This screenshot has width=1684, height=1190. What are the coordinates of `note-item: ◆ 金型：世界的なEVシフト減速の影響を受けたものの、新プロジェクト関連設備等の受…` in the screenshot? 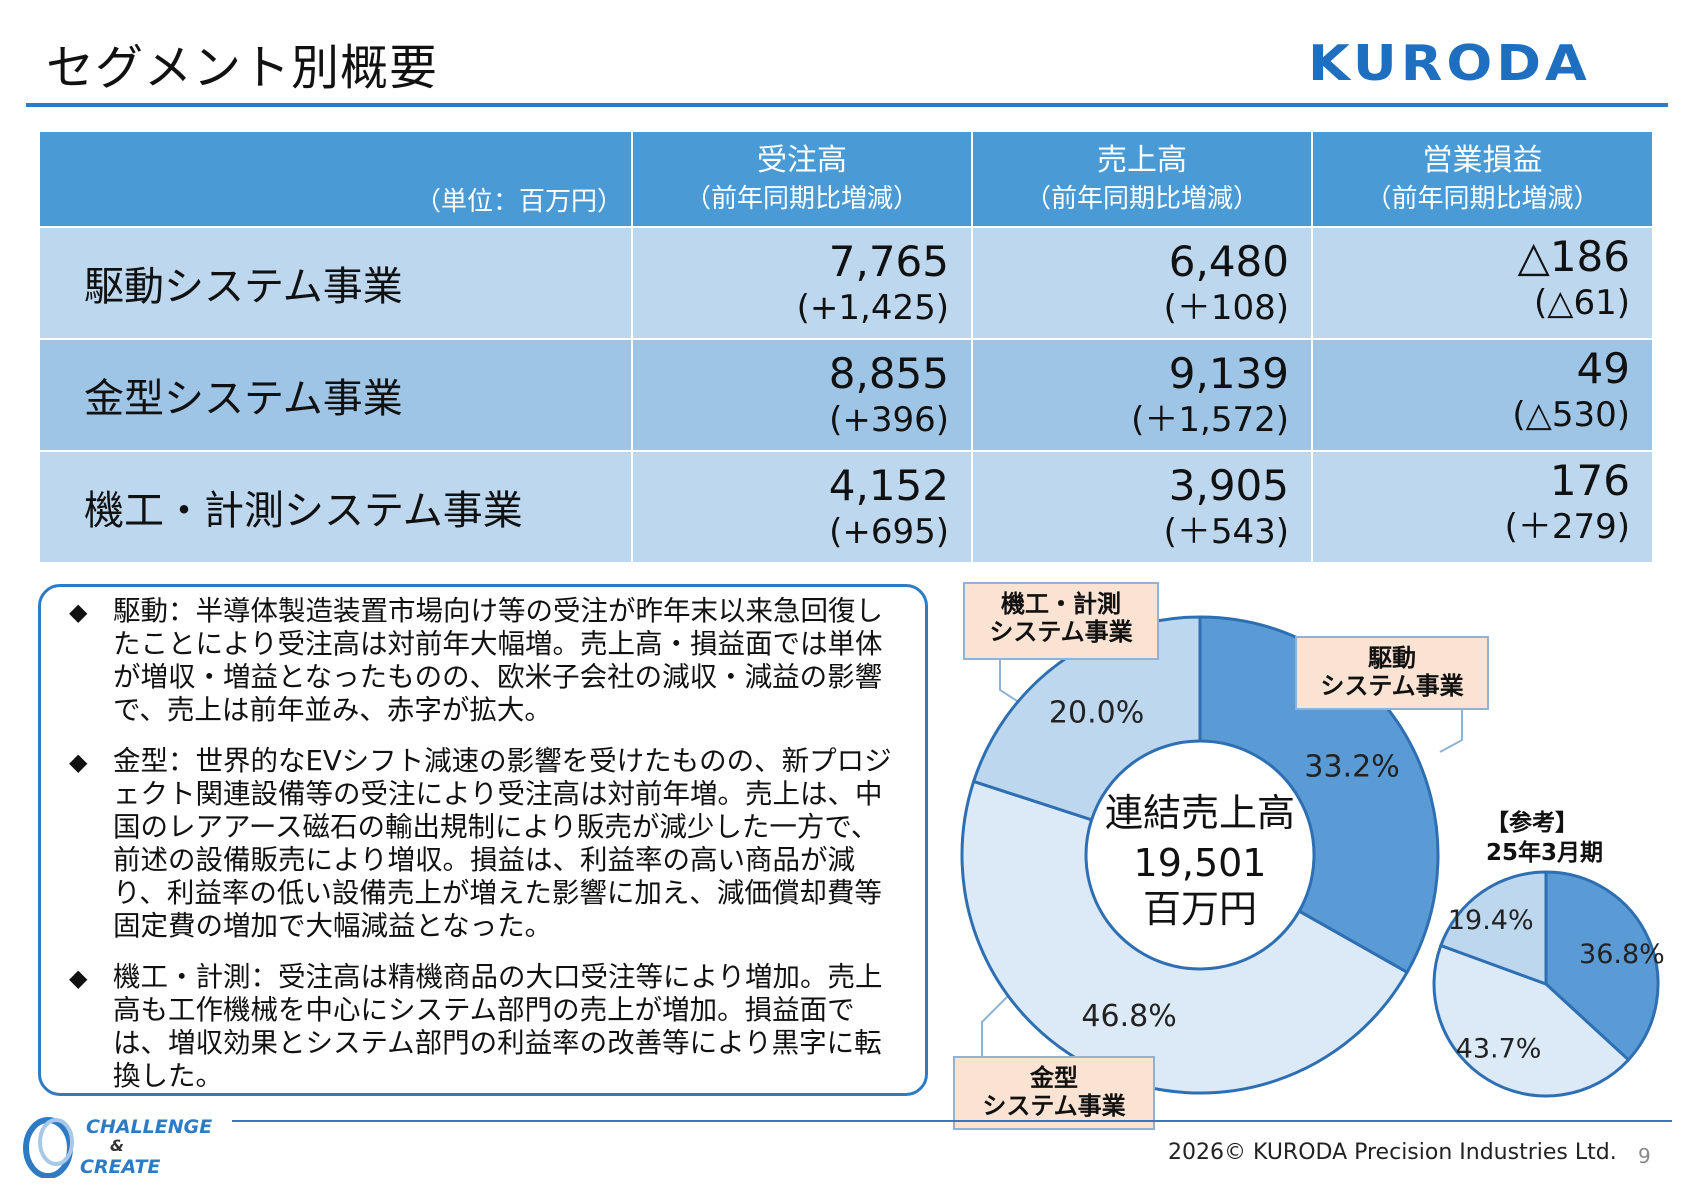 It's located at (484, 844).